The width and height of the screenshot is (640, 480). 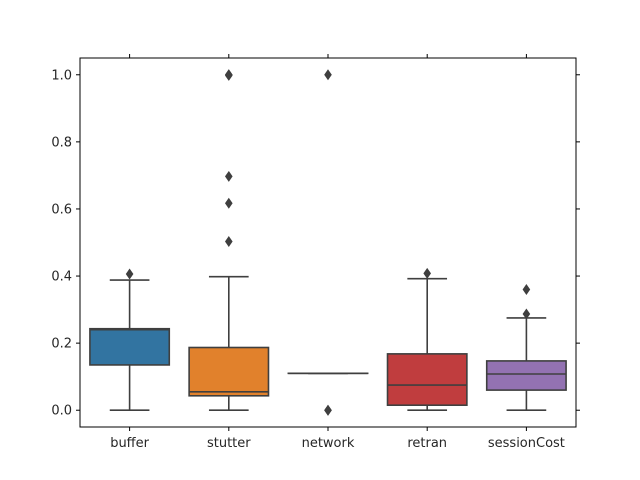 I want to click on box-sessionCost, so click(x=526, y=375).